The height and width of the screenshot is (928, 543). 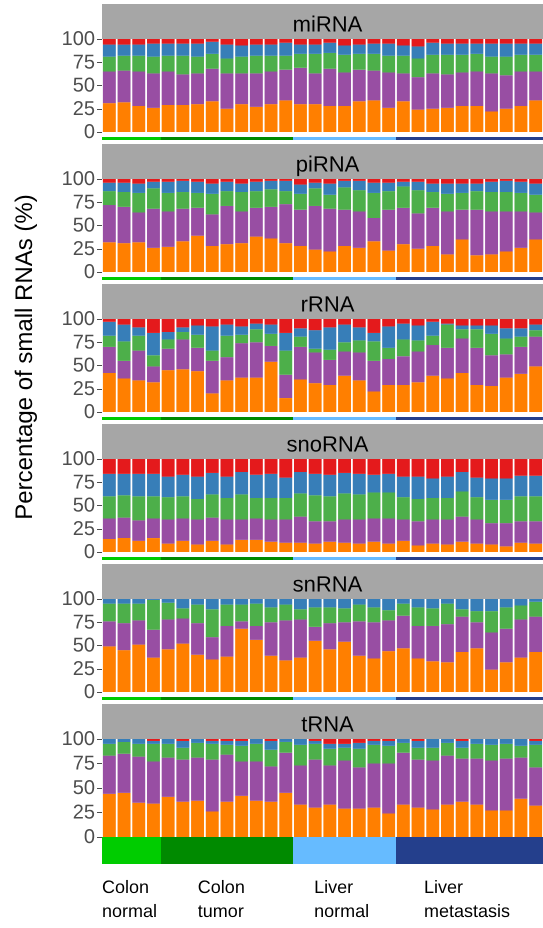 I want to click on chart-title: tRNA, so click(x=327, y=724).